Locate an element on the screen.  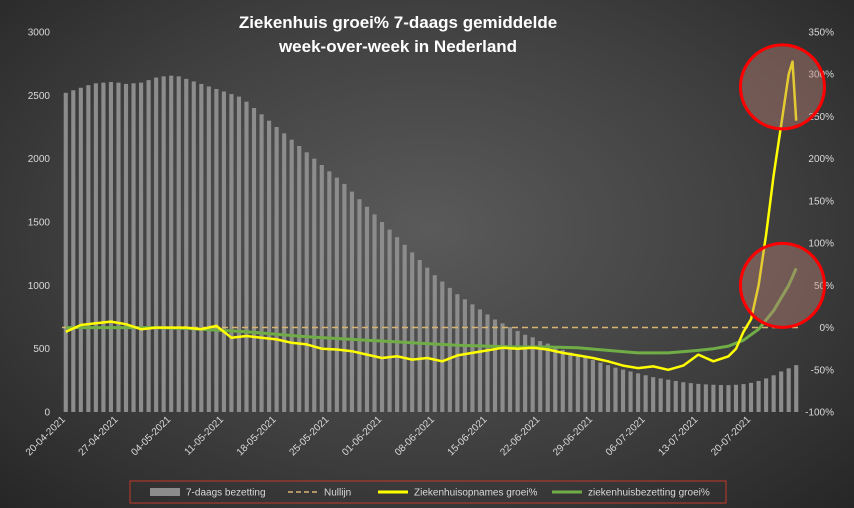
x-tick-label: 20-04-2021 is located at coordinates (46, 436).